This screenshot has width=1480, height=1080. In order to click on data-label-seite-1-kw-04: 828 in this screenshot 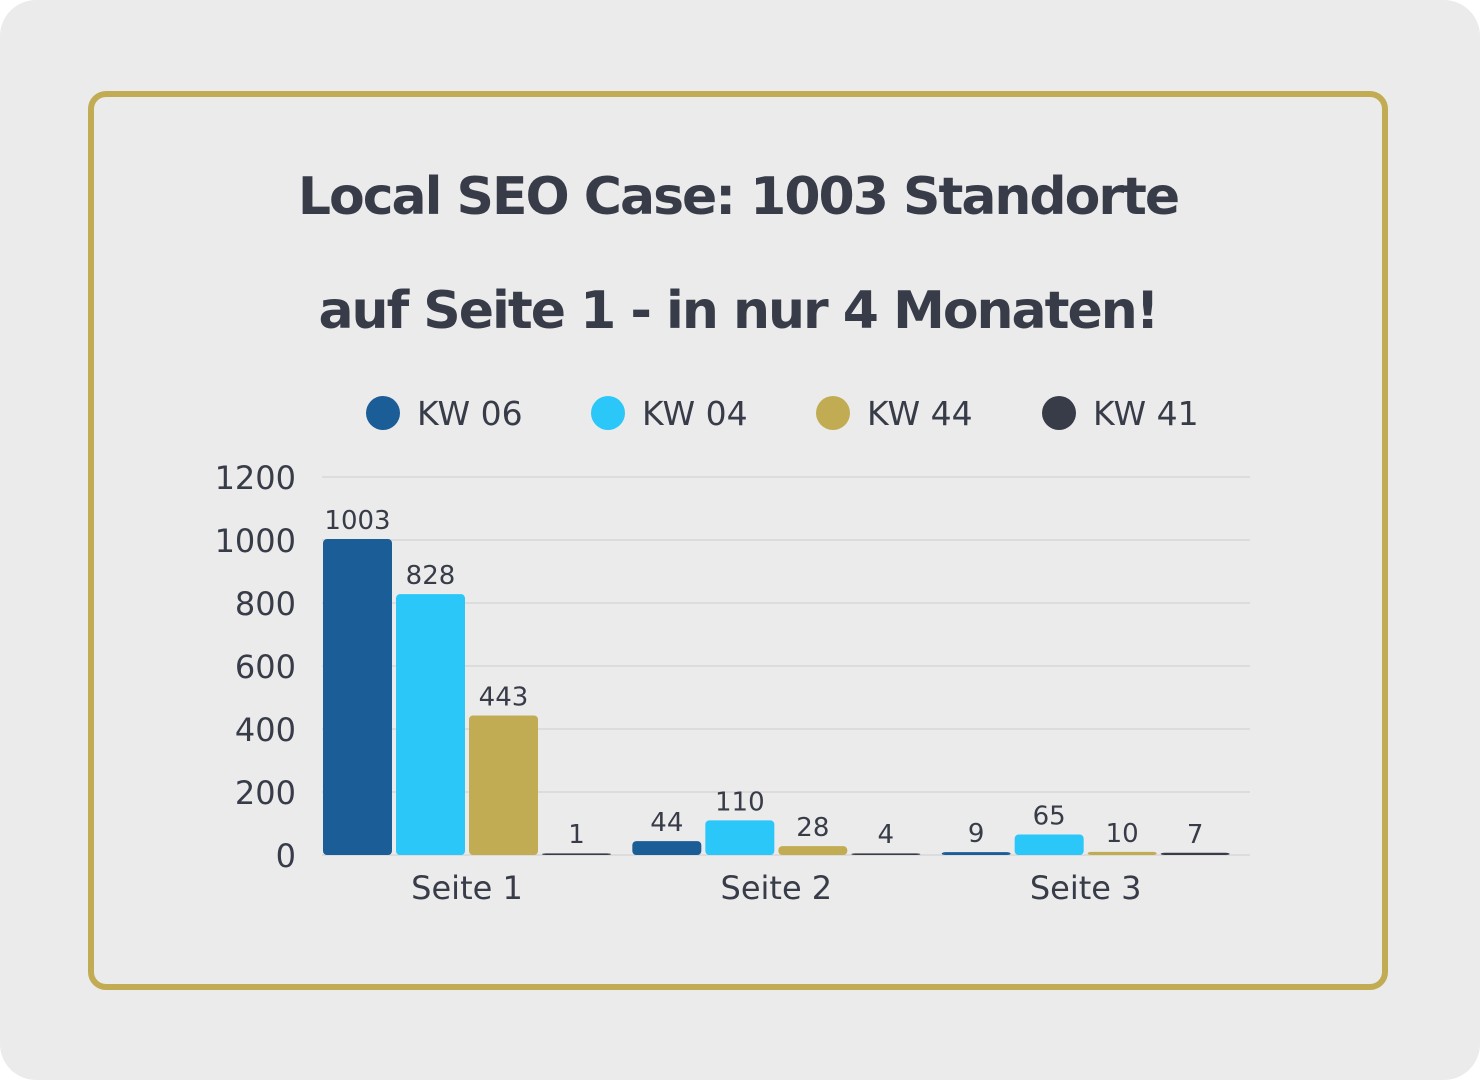, I will do `click(431, 576)`.